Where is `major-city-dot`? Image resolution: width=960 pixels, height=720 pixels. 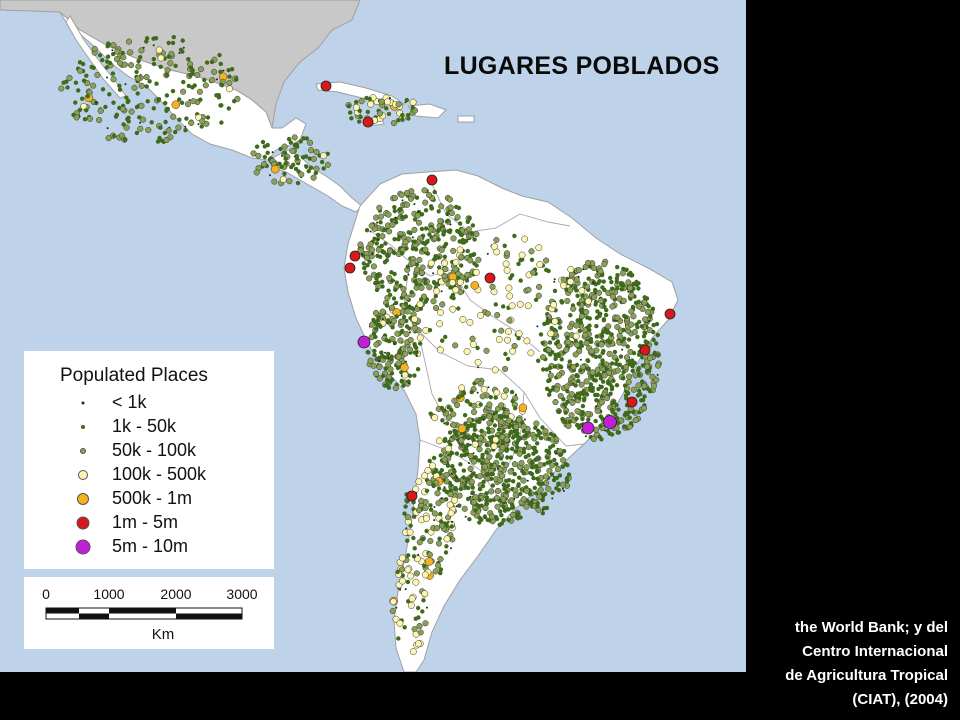 major-city-dot is located at coordinates (670, 314).